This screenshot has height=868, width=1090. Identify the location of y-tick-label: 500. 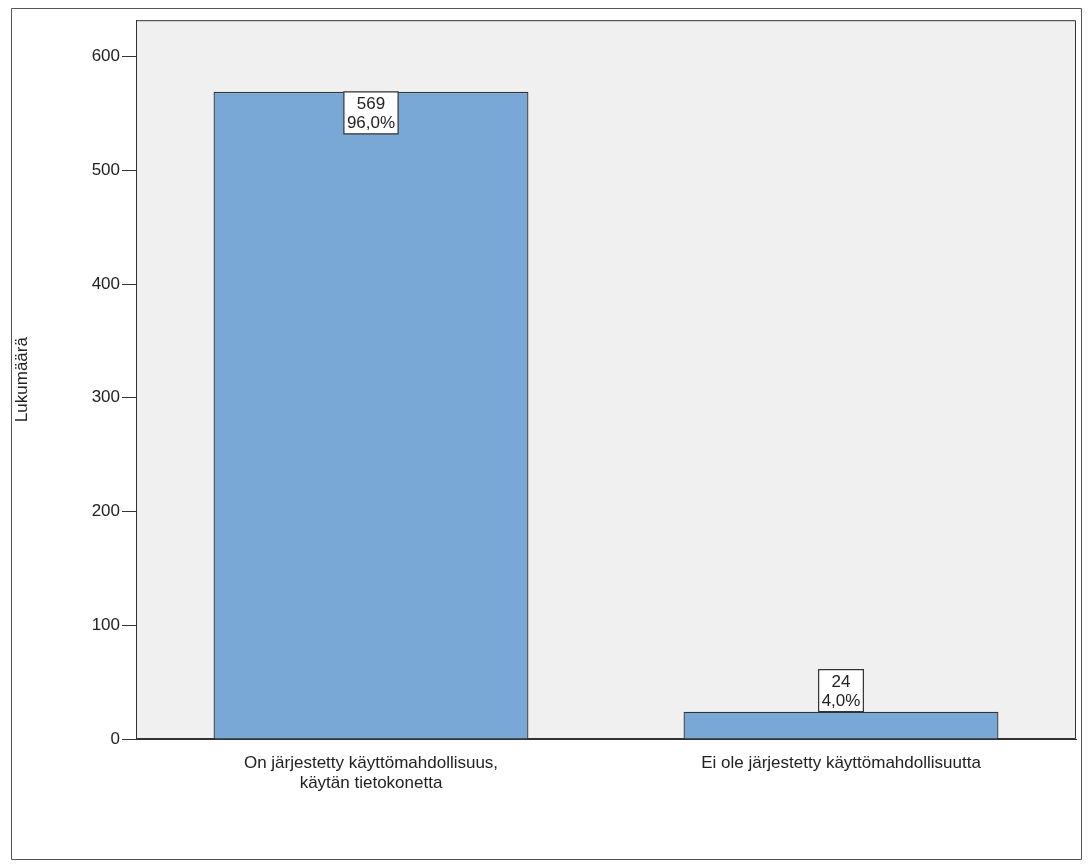
(105, 170).